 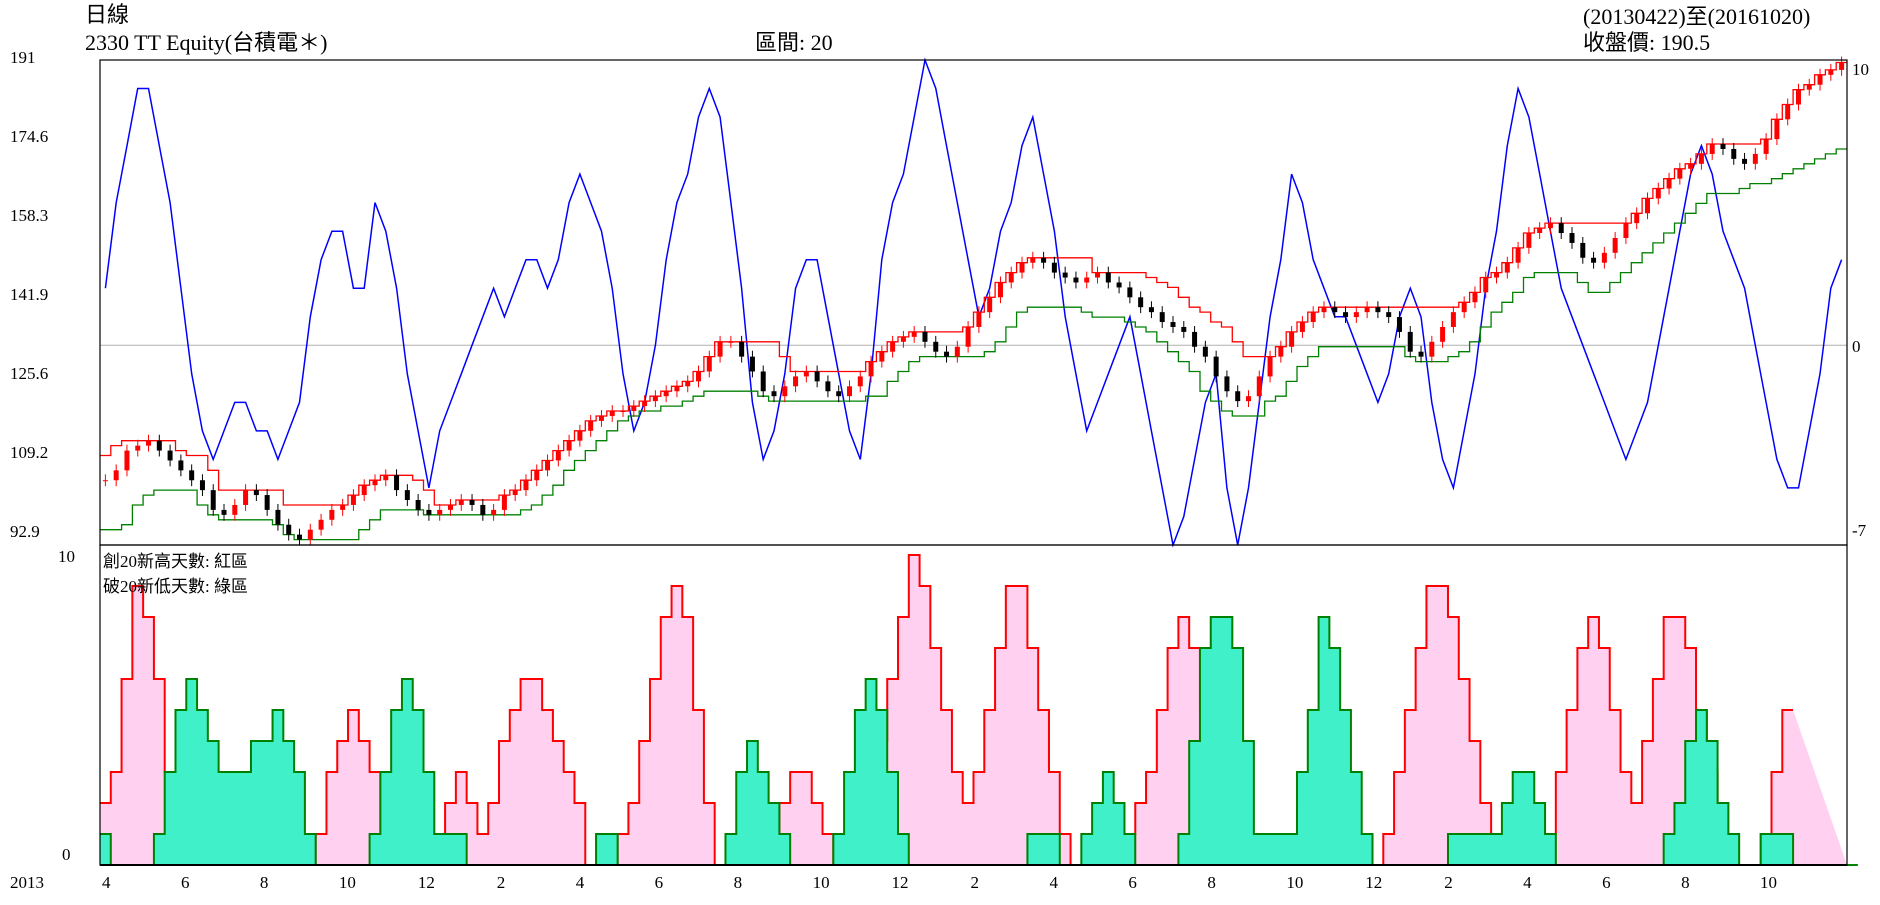 I want to click on x-year-label: 2013, so click(x=27, y=882).